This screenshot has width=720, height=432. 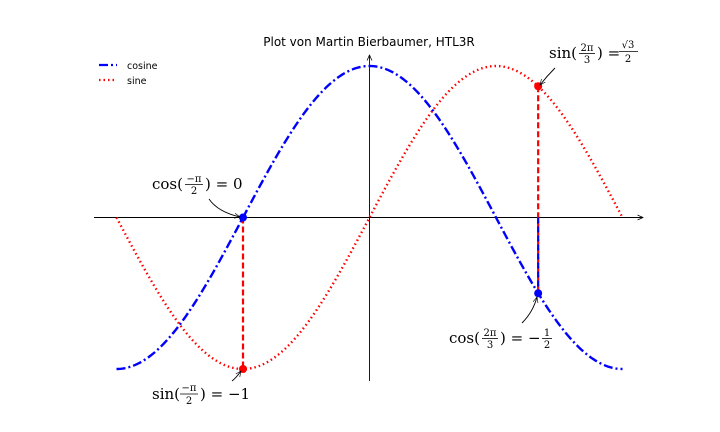 I want to click on fraction-numerator: √3, so click(x=628, y=45).